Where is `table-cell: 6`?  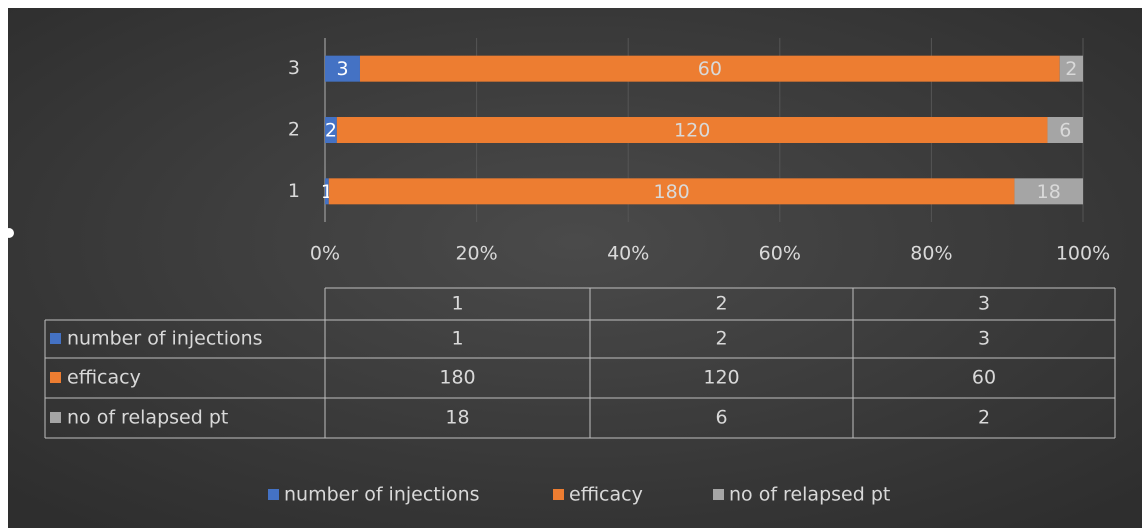
table-cell: 6 is located at coordinates (721, 418).